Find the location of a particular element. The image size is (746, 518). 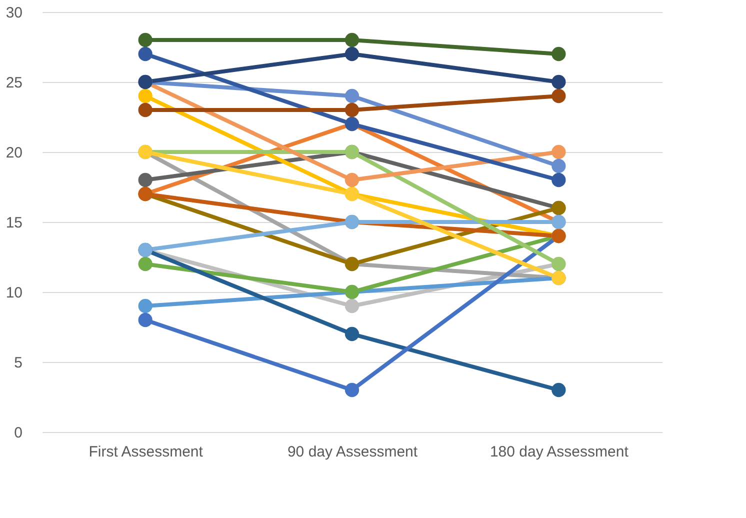

y-tick-label: 25 is located at coordinates (14, 83).